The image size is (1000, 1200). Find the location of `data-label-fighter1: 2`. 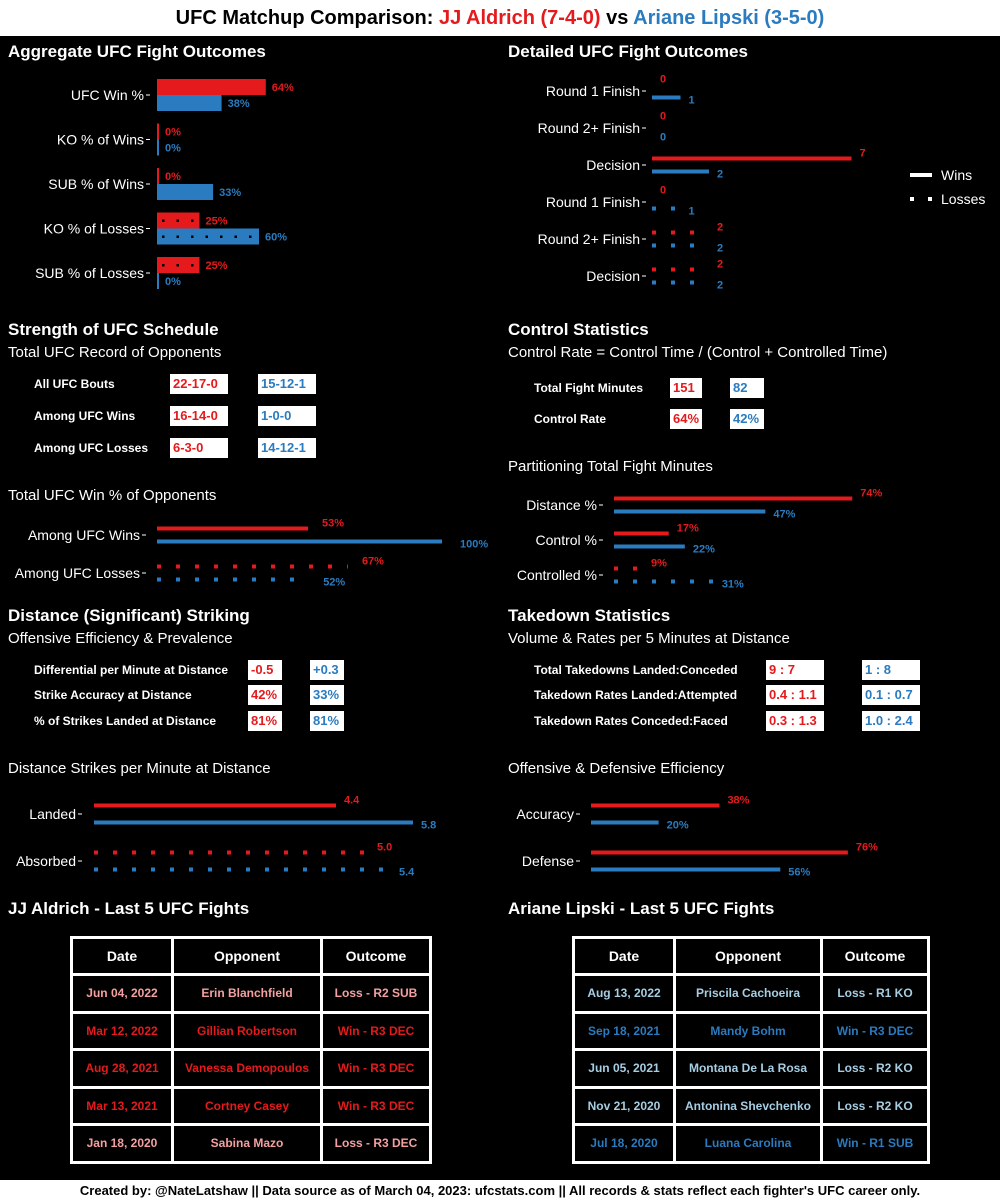

data-label-fighter1: 2 is located at coordinates (720, 228).